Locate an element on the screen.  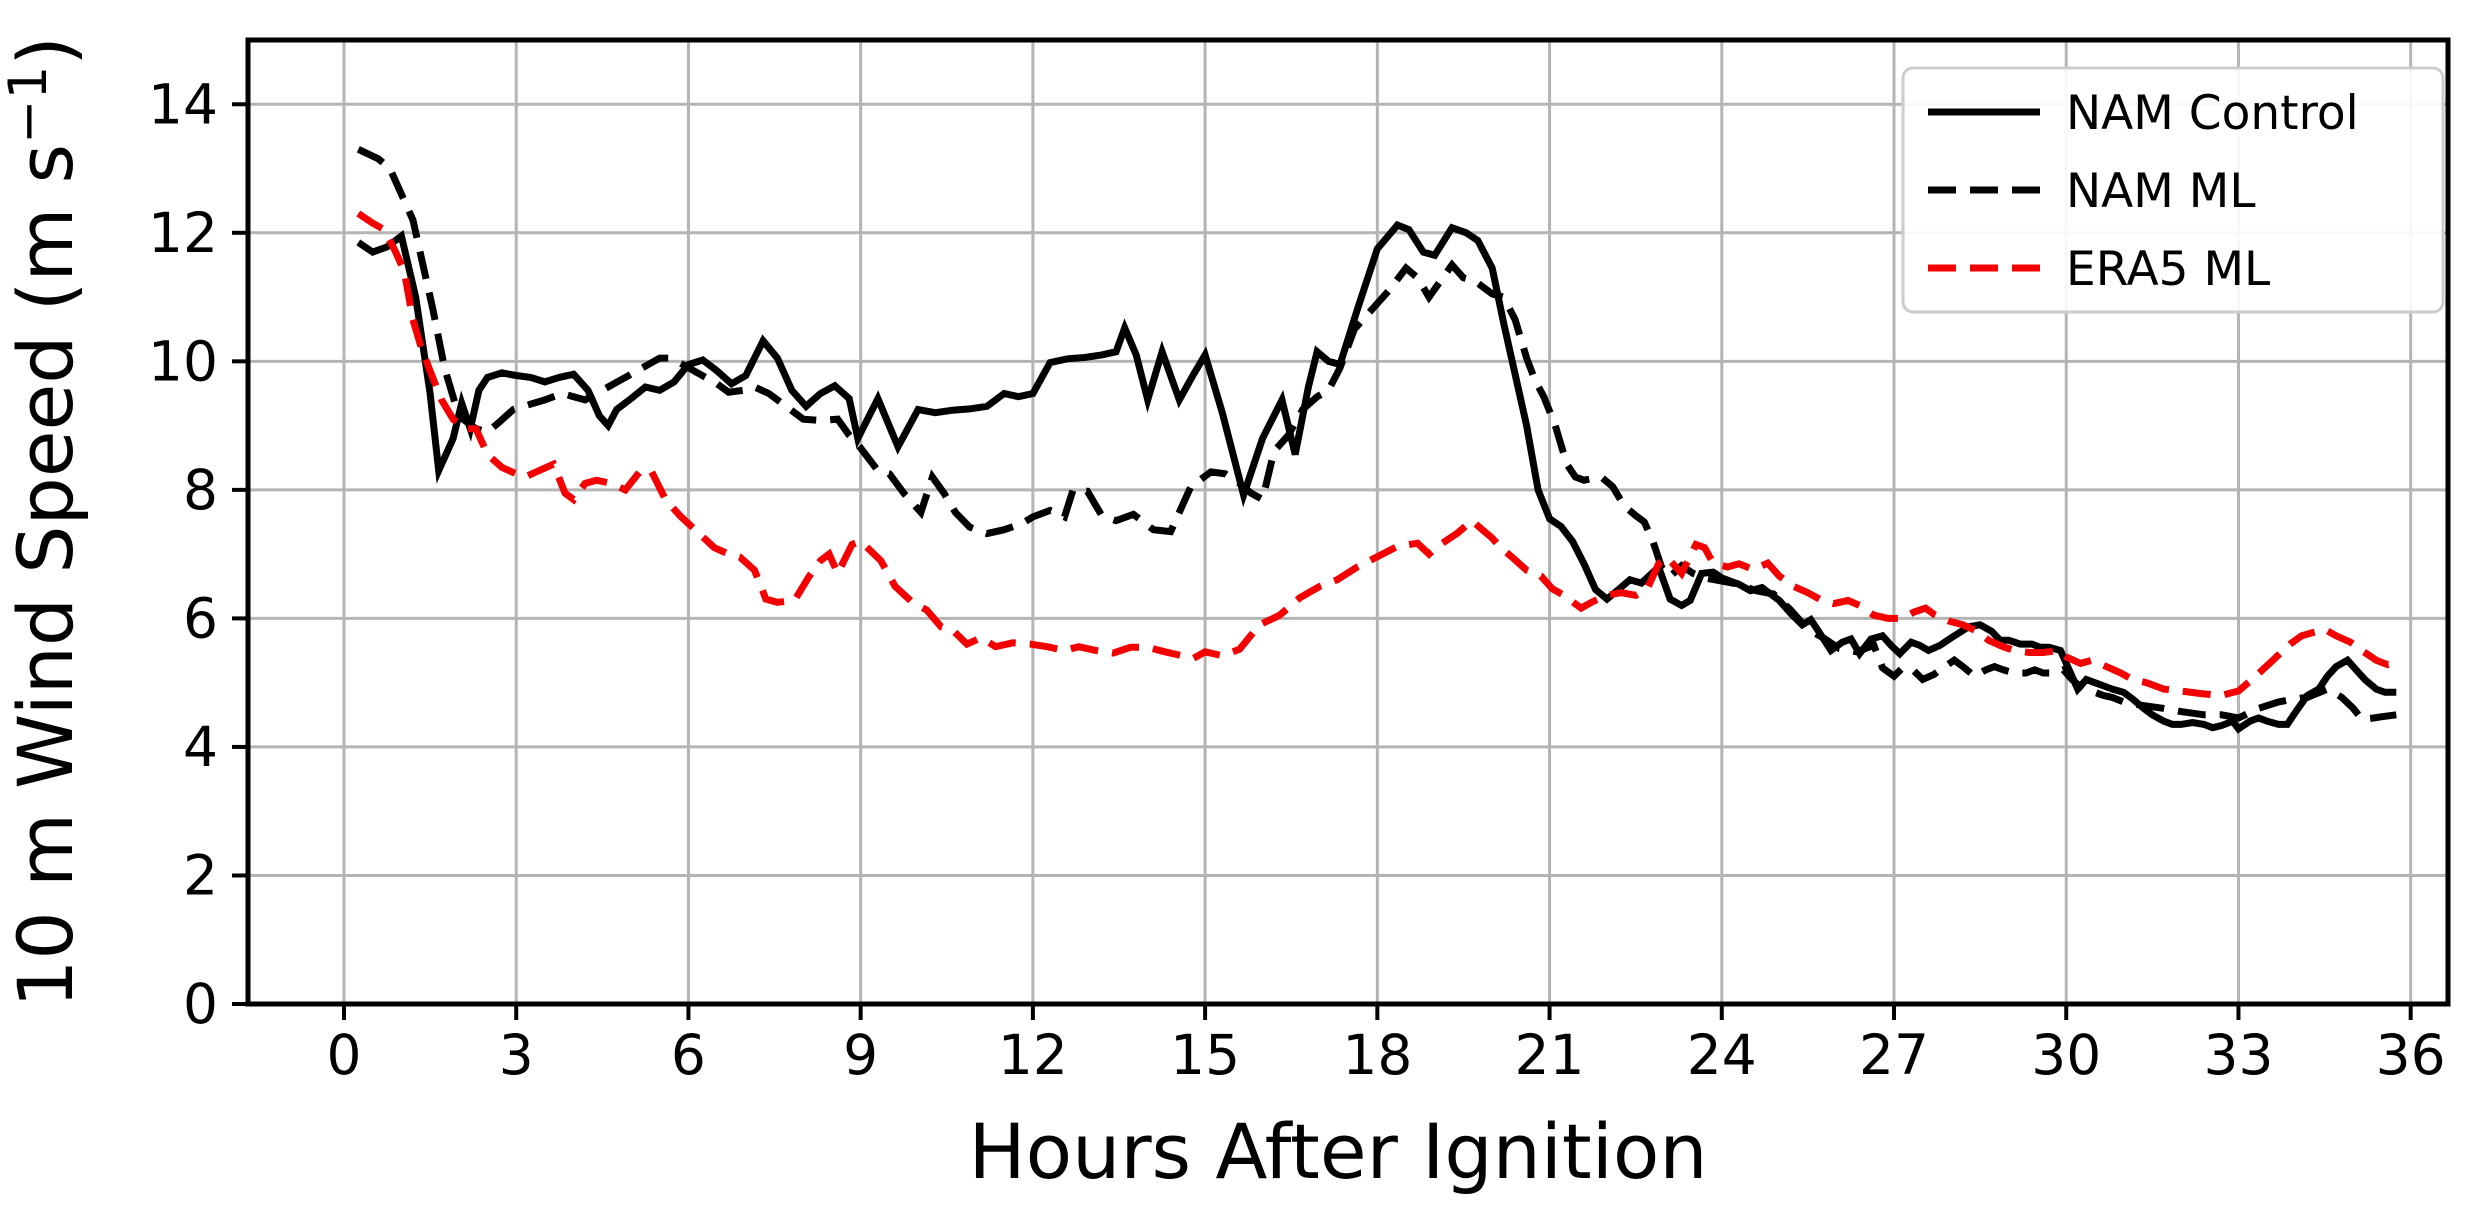
x-tick-label: 21 is located at coordinates (1550, 1055).